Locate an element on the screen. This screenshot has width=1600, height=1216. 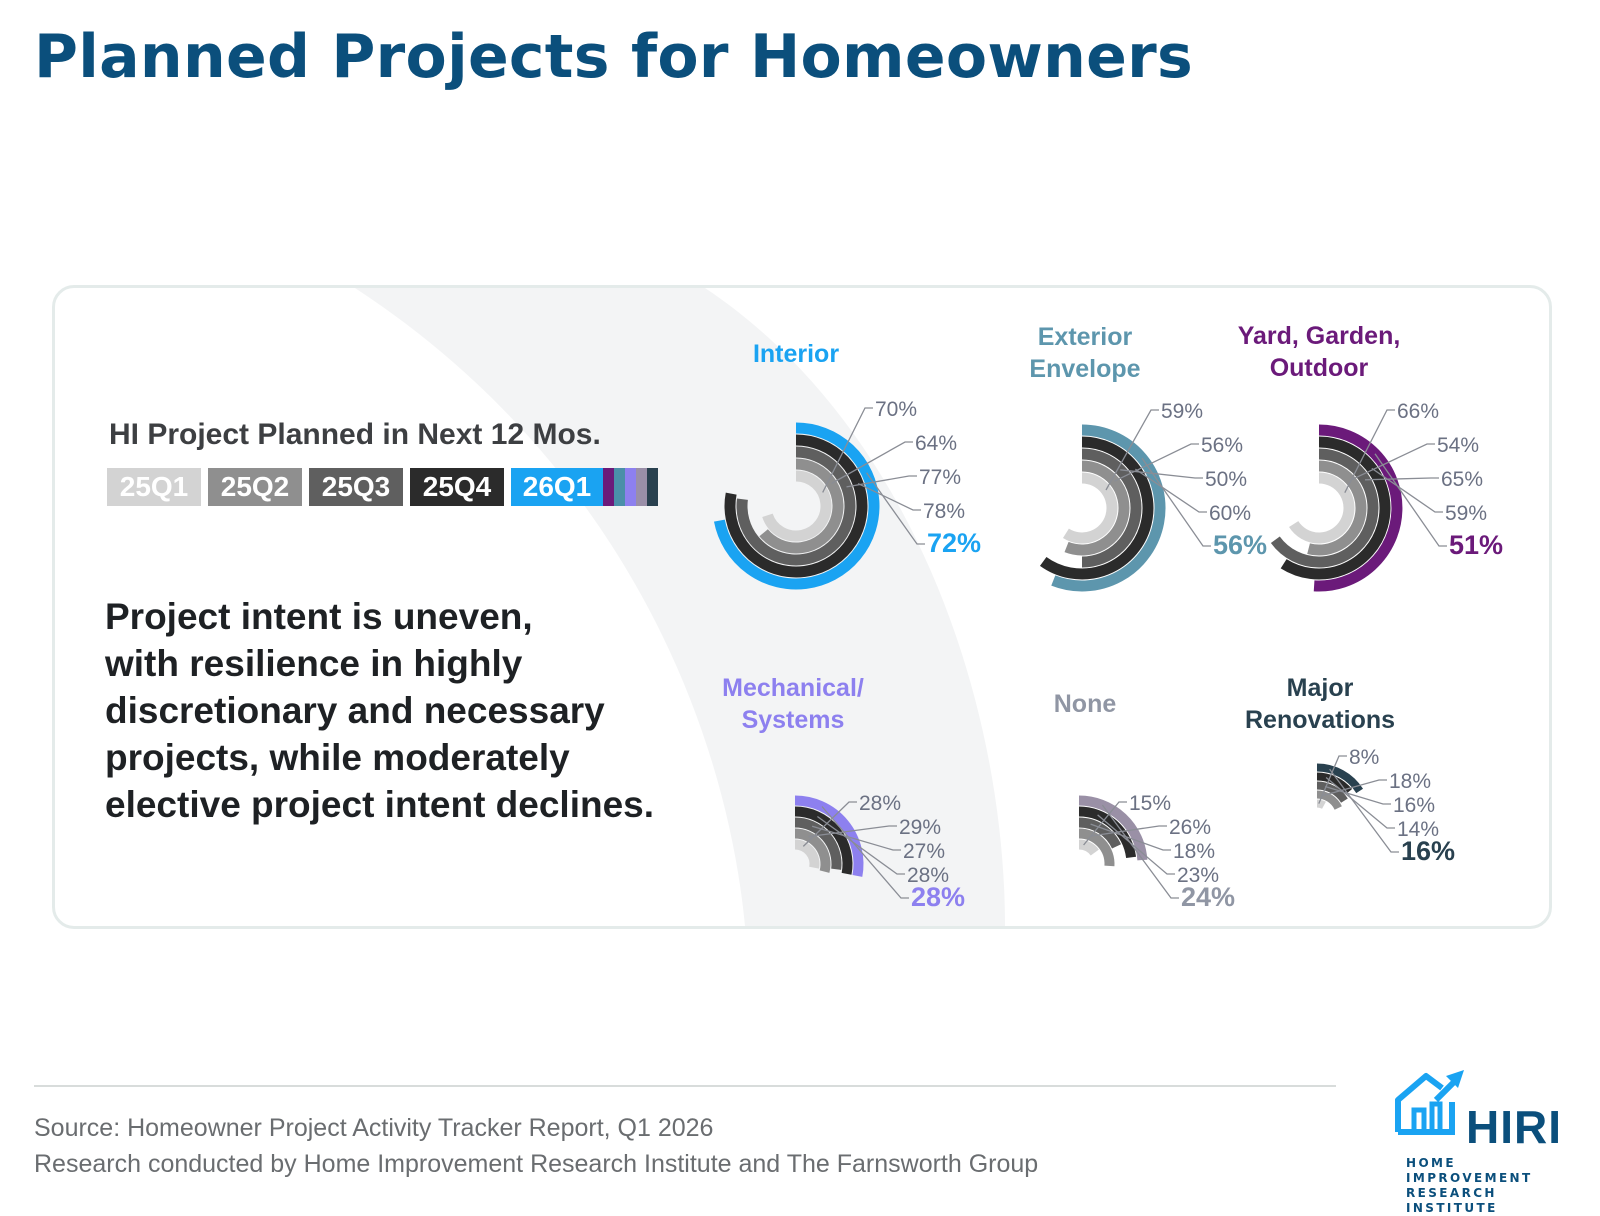
value-label-current: 56% is located at coordinates (1240, 545).